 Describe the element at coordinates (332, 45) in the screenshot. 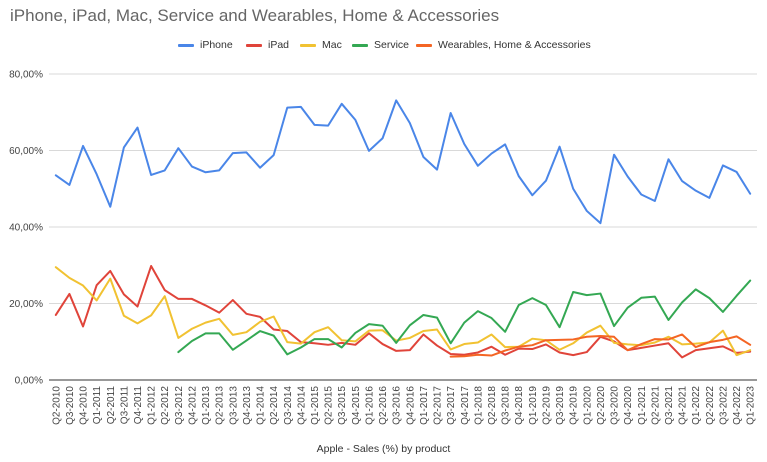

I see `legend-label-mac: Mac` at that location.